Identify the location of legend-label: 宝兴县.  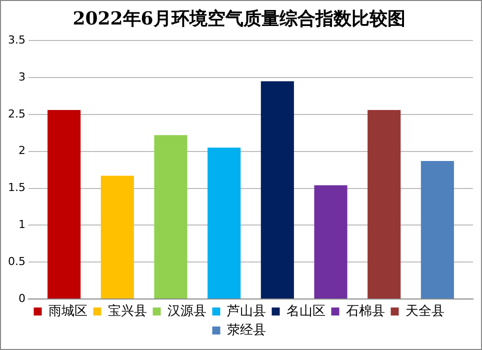
(127, 310).